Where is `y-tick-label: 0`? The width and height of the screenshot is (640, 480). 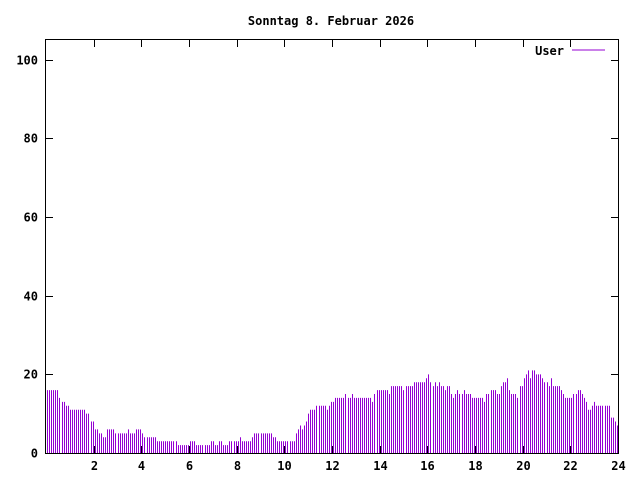
y-tick-label: 0 is located at coordinates (34, 454).